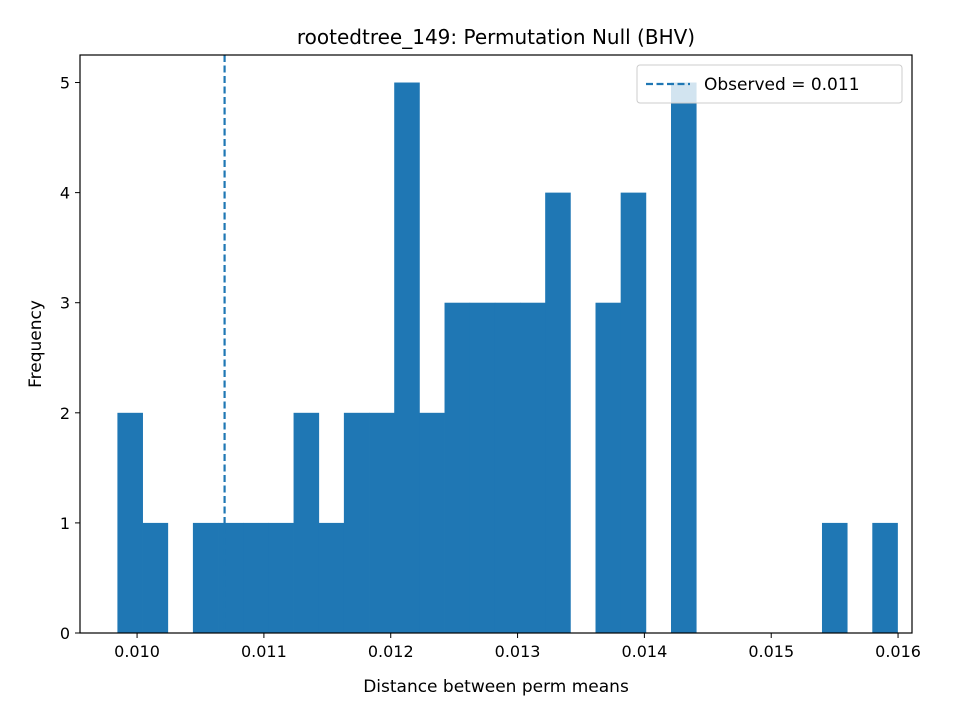  Describe the element at coordinates (65, 523) in the screenshot. I see `y-tick-label: 1` at that location.